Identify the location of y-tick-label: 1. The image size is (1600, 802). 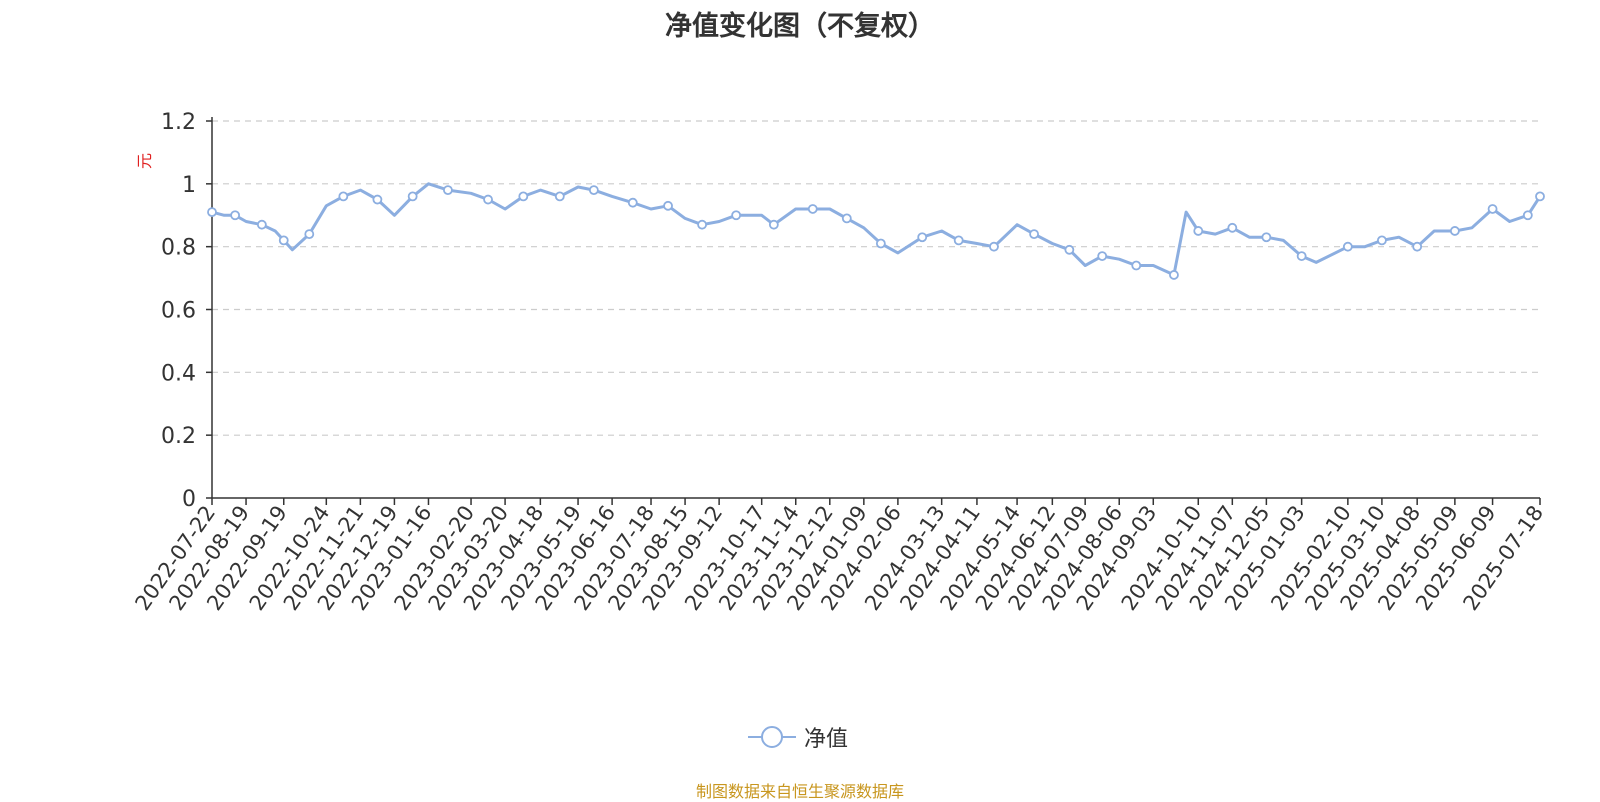
(189, 185).